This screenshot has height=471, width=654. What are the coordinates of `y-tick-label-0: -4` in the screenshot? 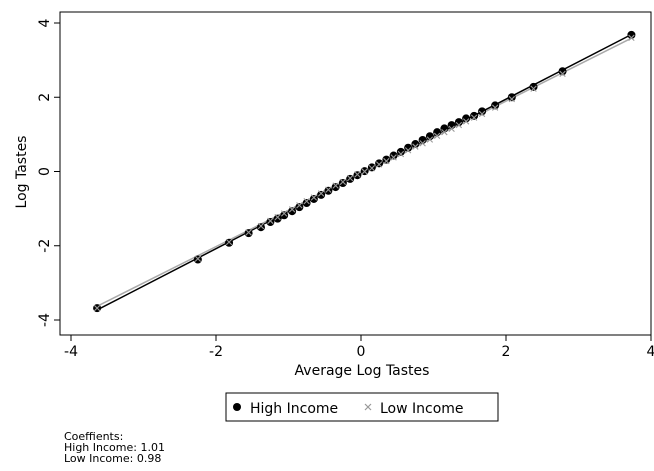 It's located at (45, 320).